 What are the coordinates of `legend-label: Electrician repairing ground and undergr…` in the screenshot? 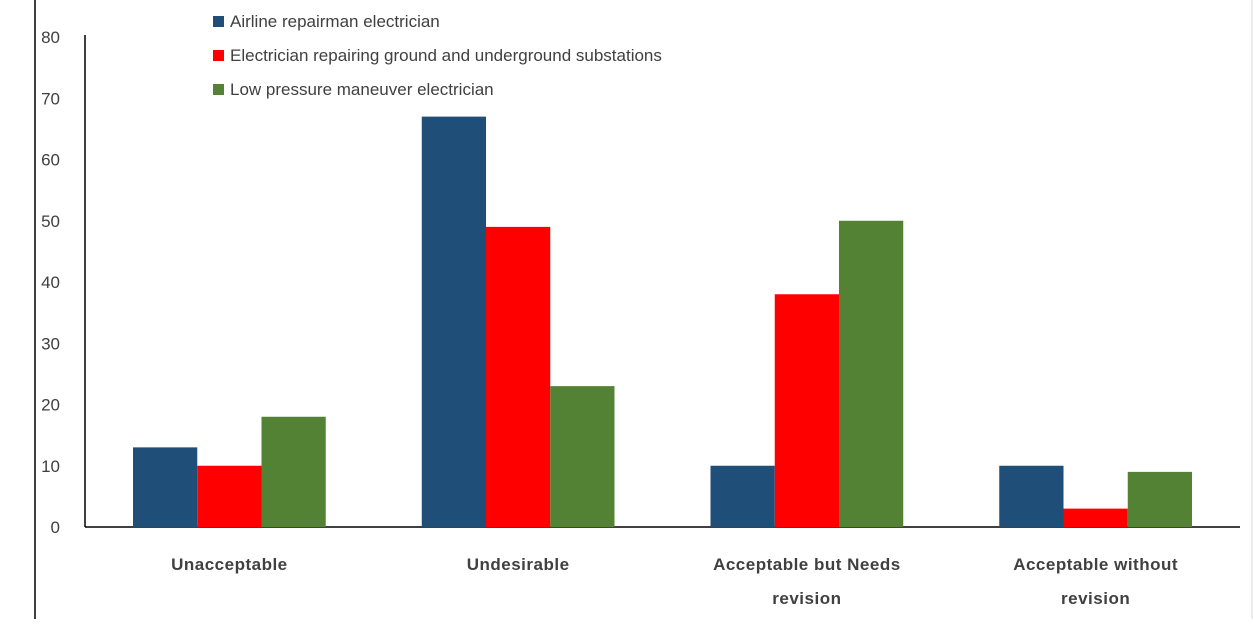 It's located at (446, 55).